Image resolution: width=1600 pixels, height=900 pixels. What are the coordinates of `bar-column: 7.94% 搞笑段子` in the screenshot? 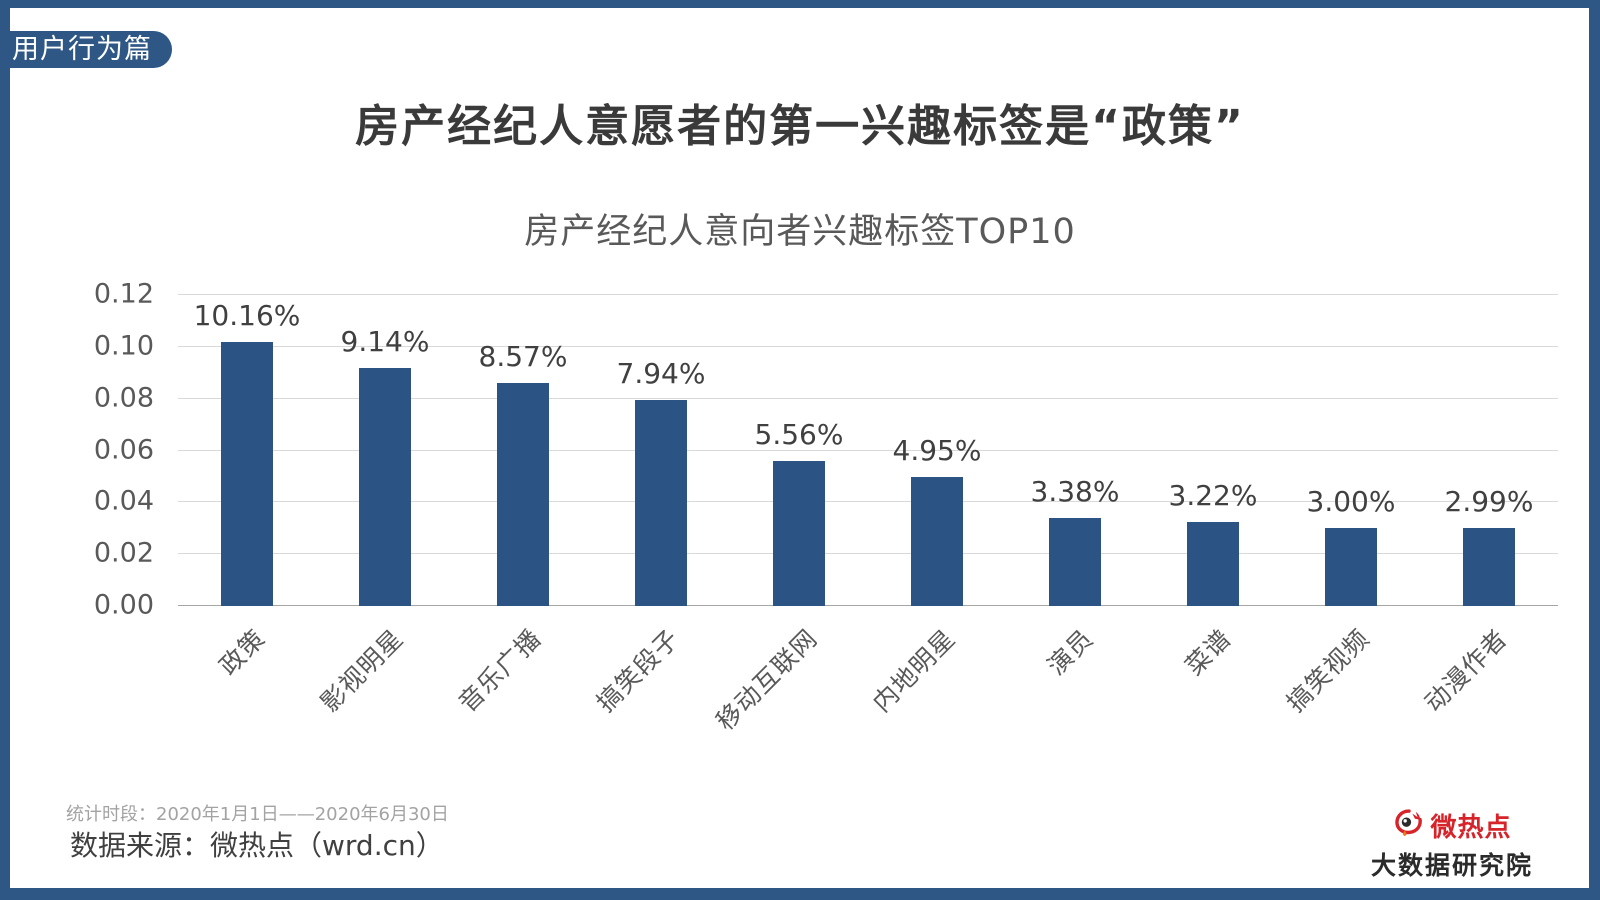 It's located at (660, 506).